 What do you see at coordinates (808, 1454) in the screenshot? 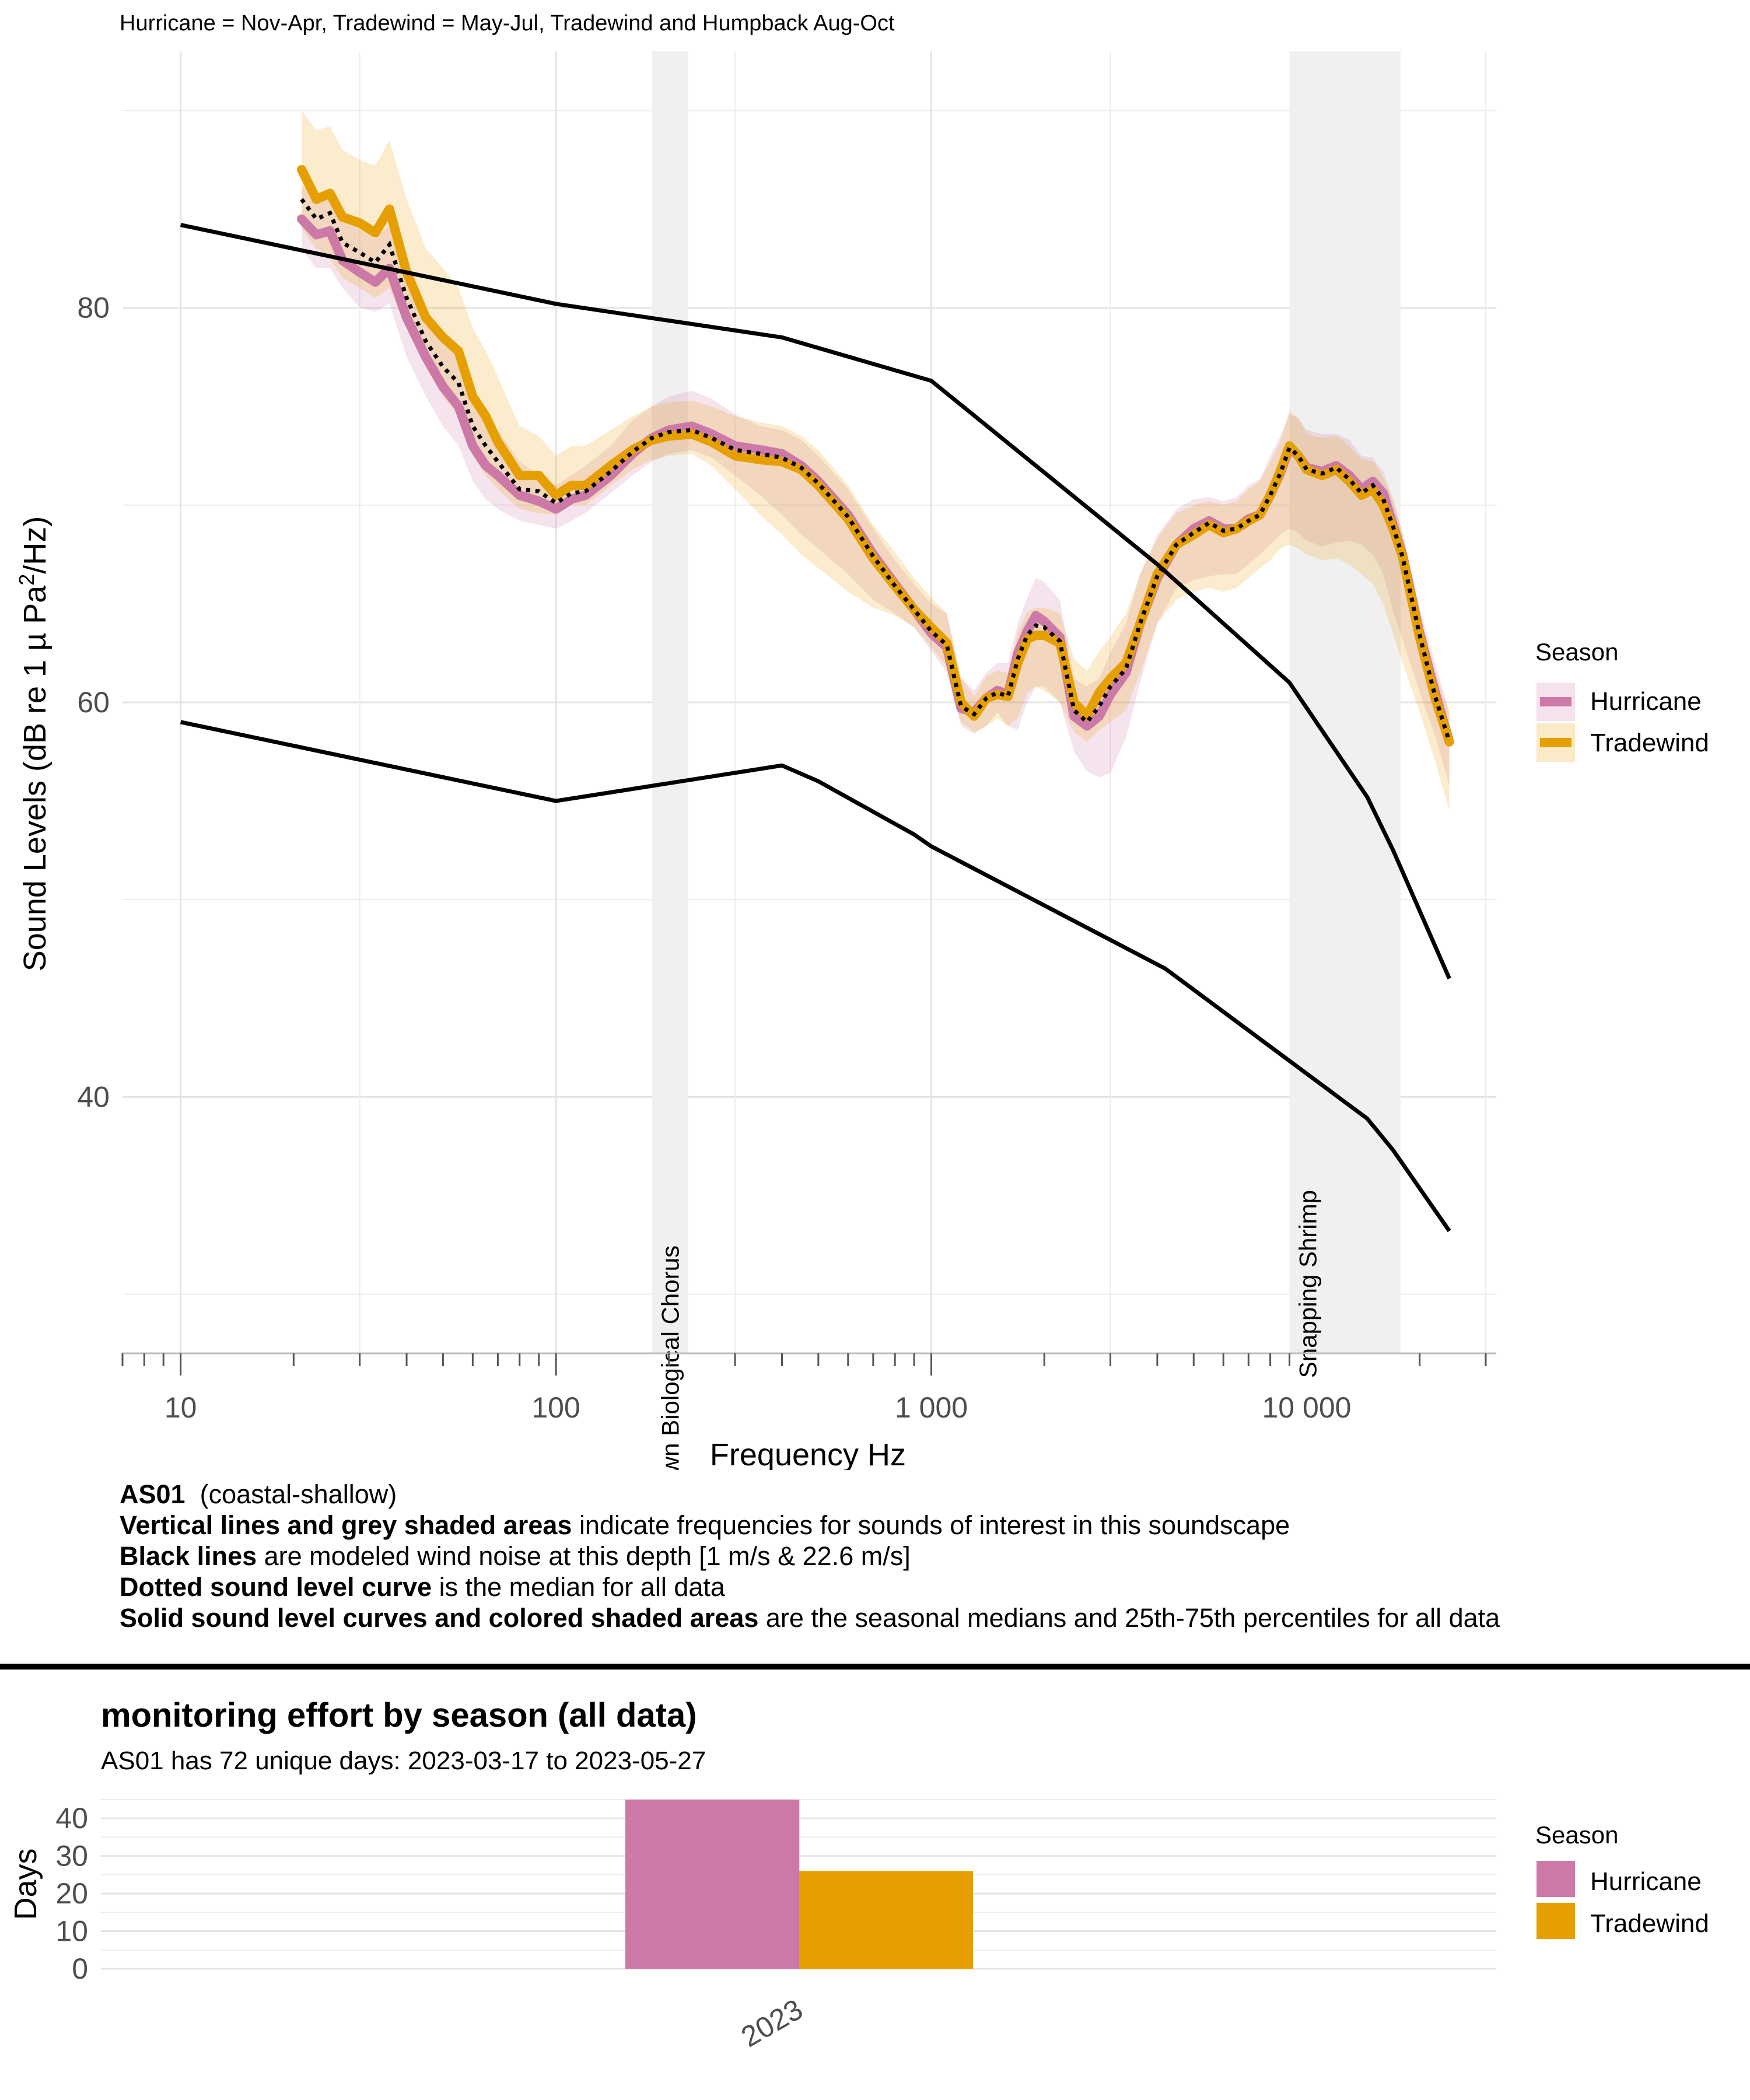
I see `x-axis-title: Frequency Hz` at bounding box center [808, 1454].